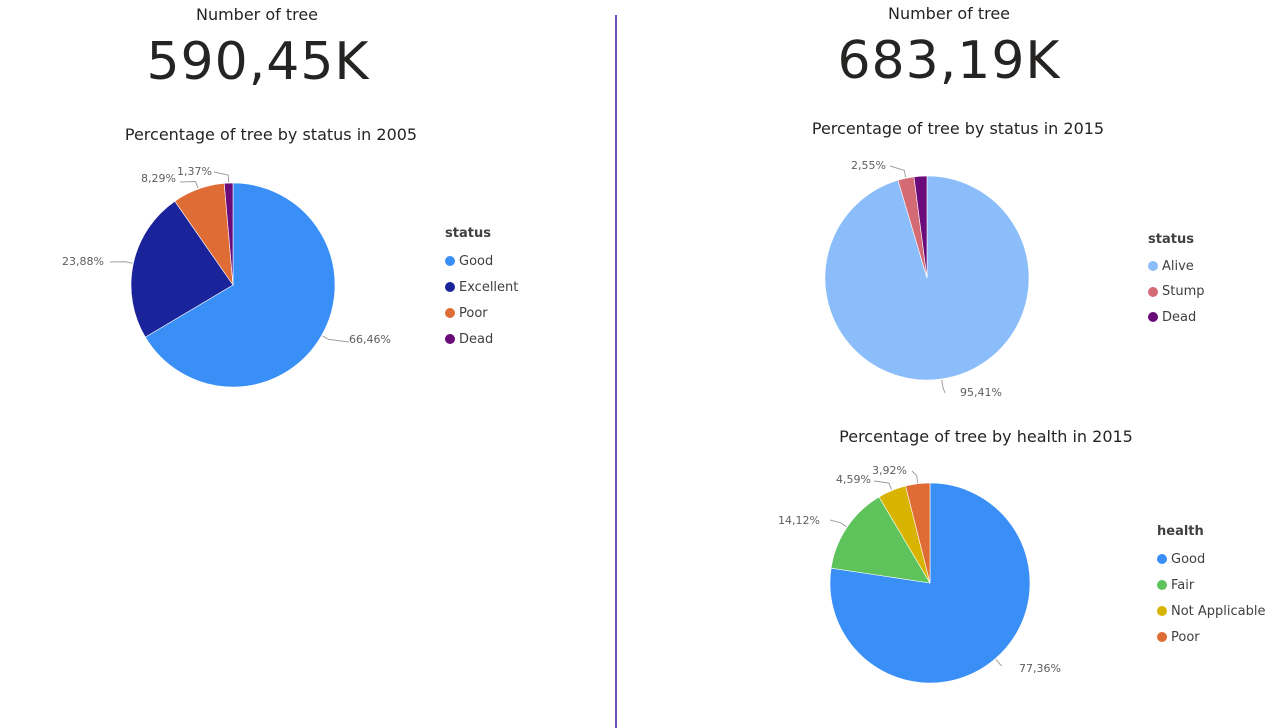 The image size is (1275, 728). I want to click on legend-item-stump: Stump, so click(1176, 292).